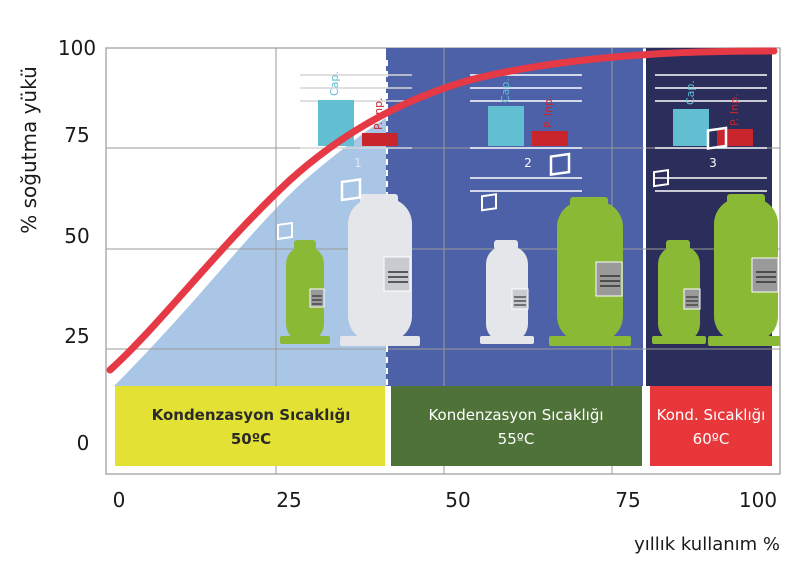 This screenshot has height=583, width=800. Describe the element at coordinates (713, 163) in the screenshot. I see `zone-number-3: 3` at that location.